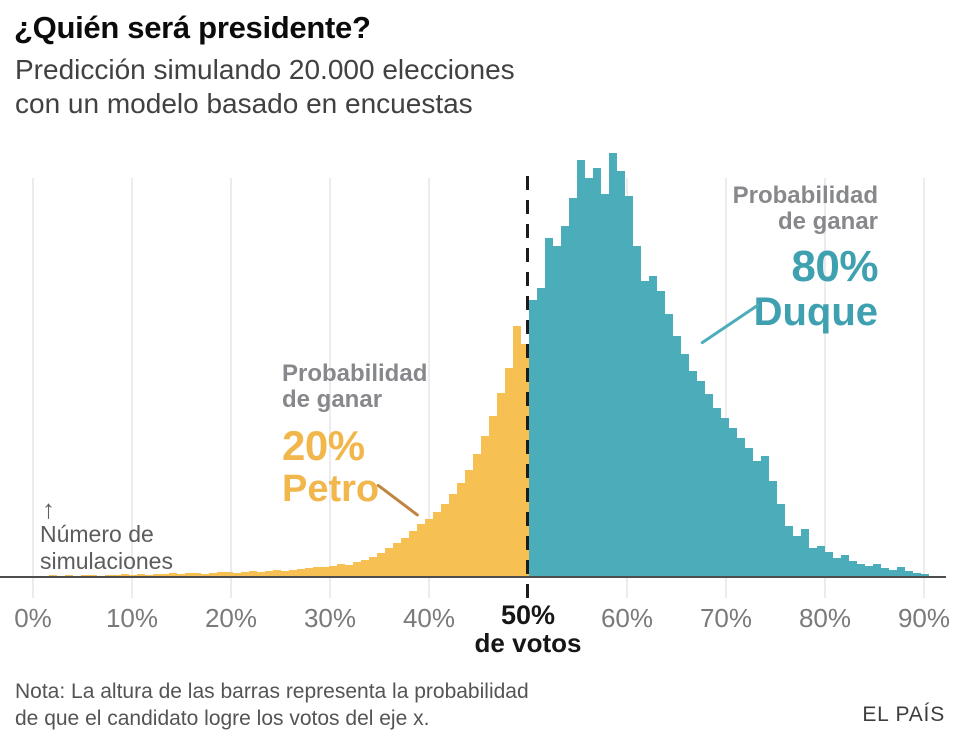 This screenshot has height=744, width=960. What do you see at coordinates (726, 618) in the screenshot?
I see `x-tick-label: 70%` at bounding box center [726, 618].